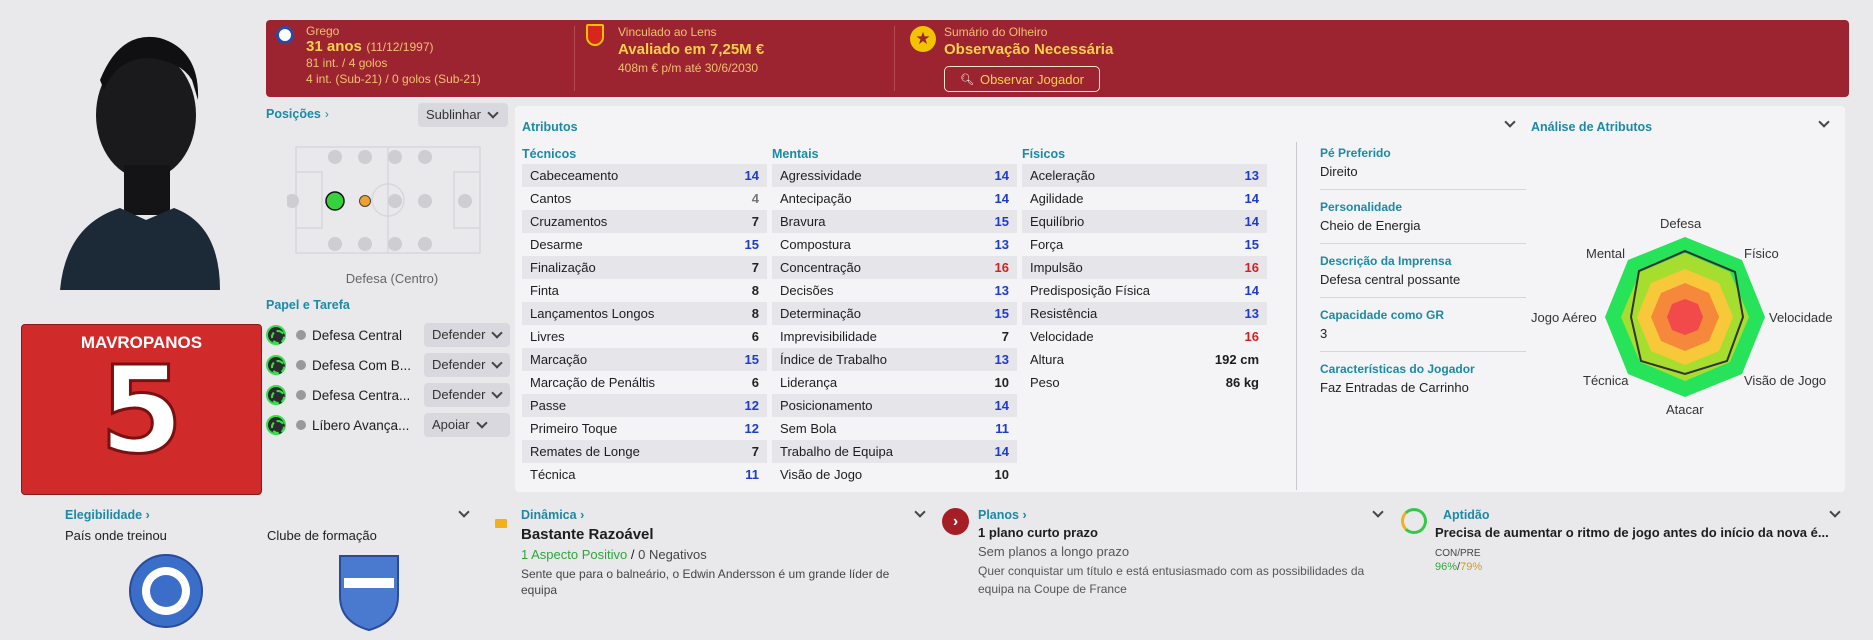 The height and width of the screenshot is (640, 1873). Describe the element at coordinates (585, 451) in the screenshot. I see `attribute-name: Remates de Longe` at that location.